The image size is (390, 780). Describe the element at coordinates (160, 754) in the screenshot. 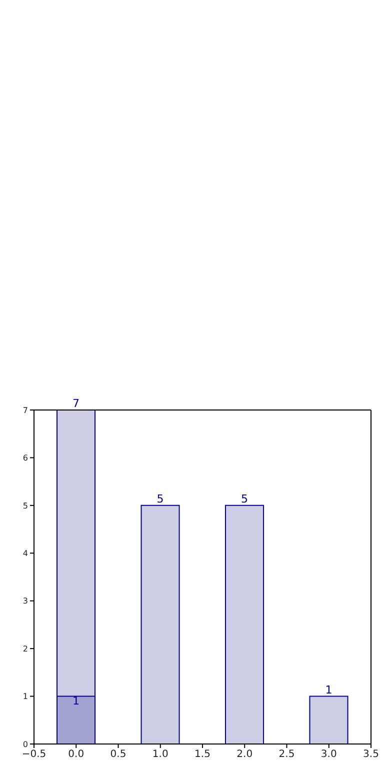

I see `x-tick-label: 1.0` at that location.